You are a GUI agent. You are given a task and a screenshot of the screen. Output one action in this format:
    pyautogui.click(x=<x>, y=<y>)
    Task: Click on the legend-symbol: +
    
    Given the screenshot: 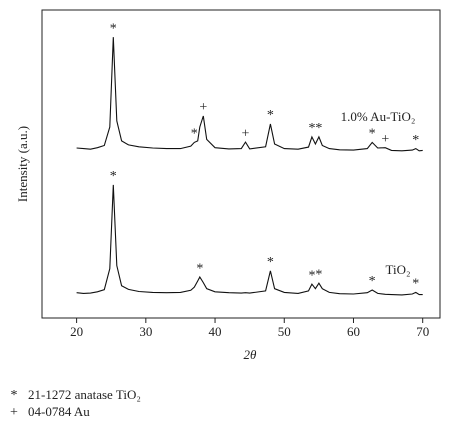 What is the action you would take?
    pyautogui.click(x=14, y=412)
    